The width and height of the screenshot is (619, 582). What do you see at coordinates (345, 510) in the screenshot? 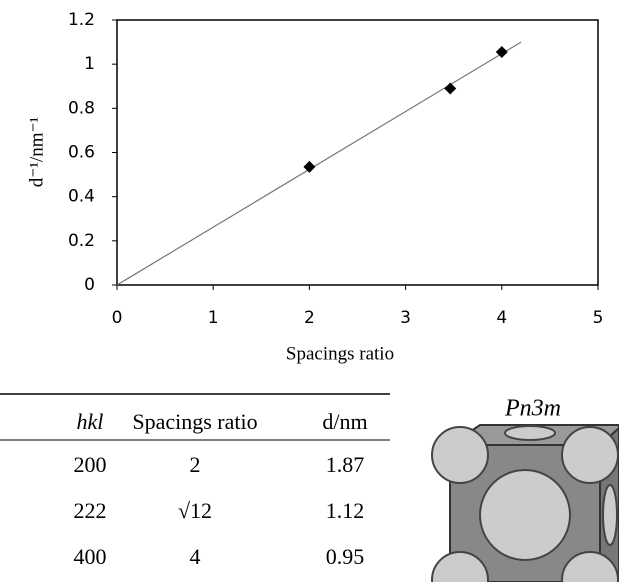
I see `table-cell: 1.12` at bounding box center [345, 510].